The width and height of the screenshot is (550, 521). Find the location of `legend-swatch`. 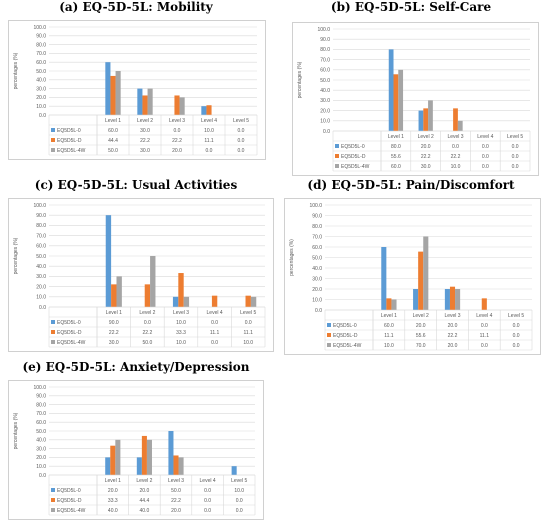

legend-swatch is located at coordinates (329, 325).